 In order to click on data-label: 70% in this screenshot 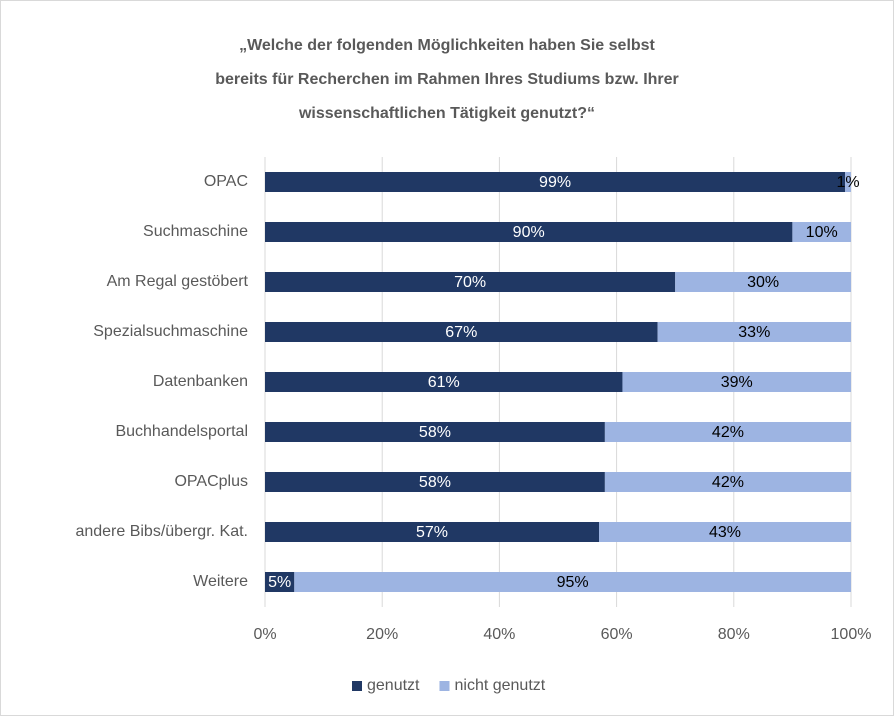, I will do `click(470, 282)`.